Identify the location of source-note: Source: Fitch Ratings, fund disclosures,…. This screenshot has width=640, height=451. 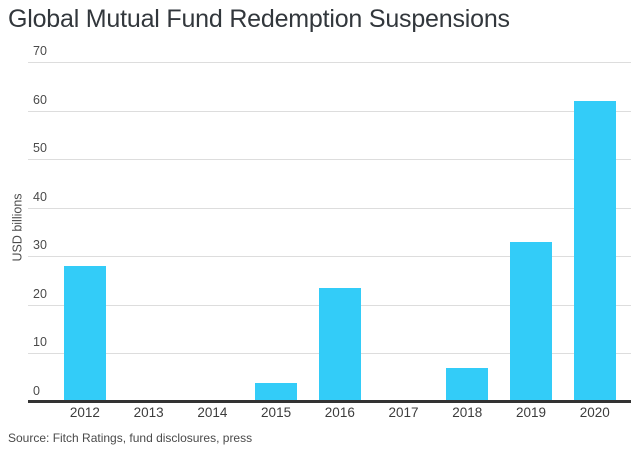
(130, 438).